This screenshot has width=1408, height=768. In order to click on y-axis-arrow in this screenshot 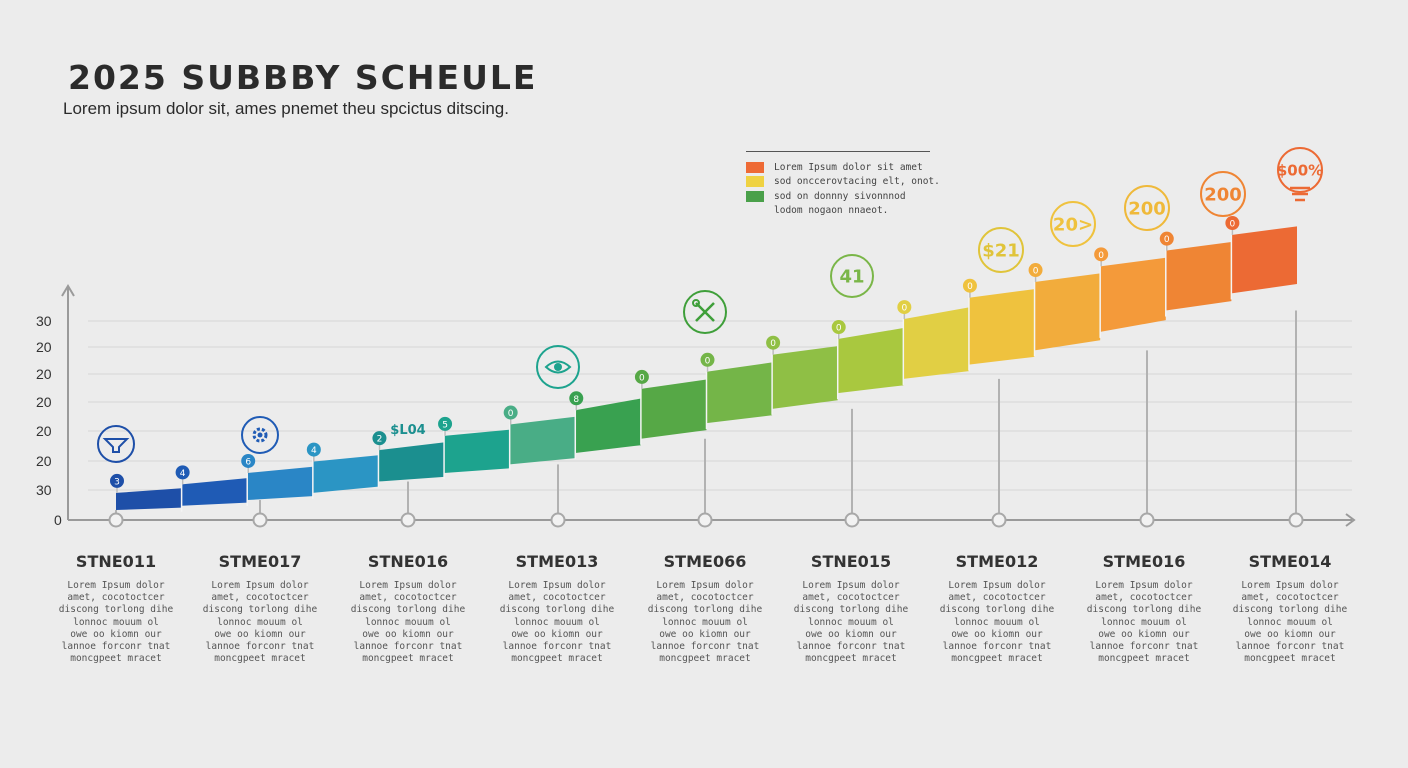, I will do `click(68, 290)`.